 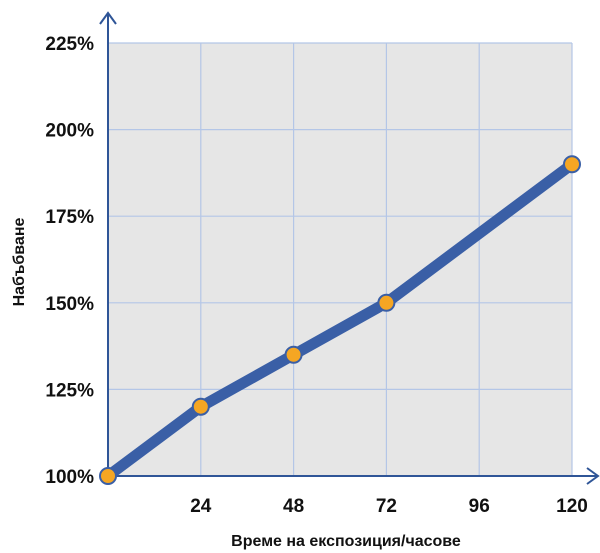 I want to click on y-axis-arrow-icon, so click(x=108, y=18).